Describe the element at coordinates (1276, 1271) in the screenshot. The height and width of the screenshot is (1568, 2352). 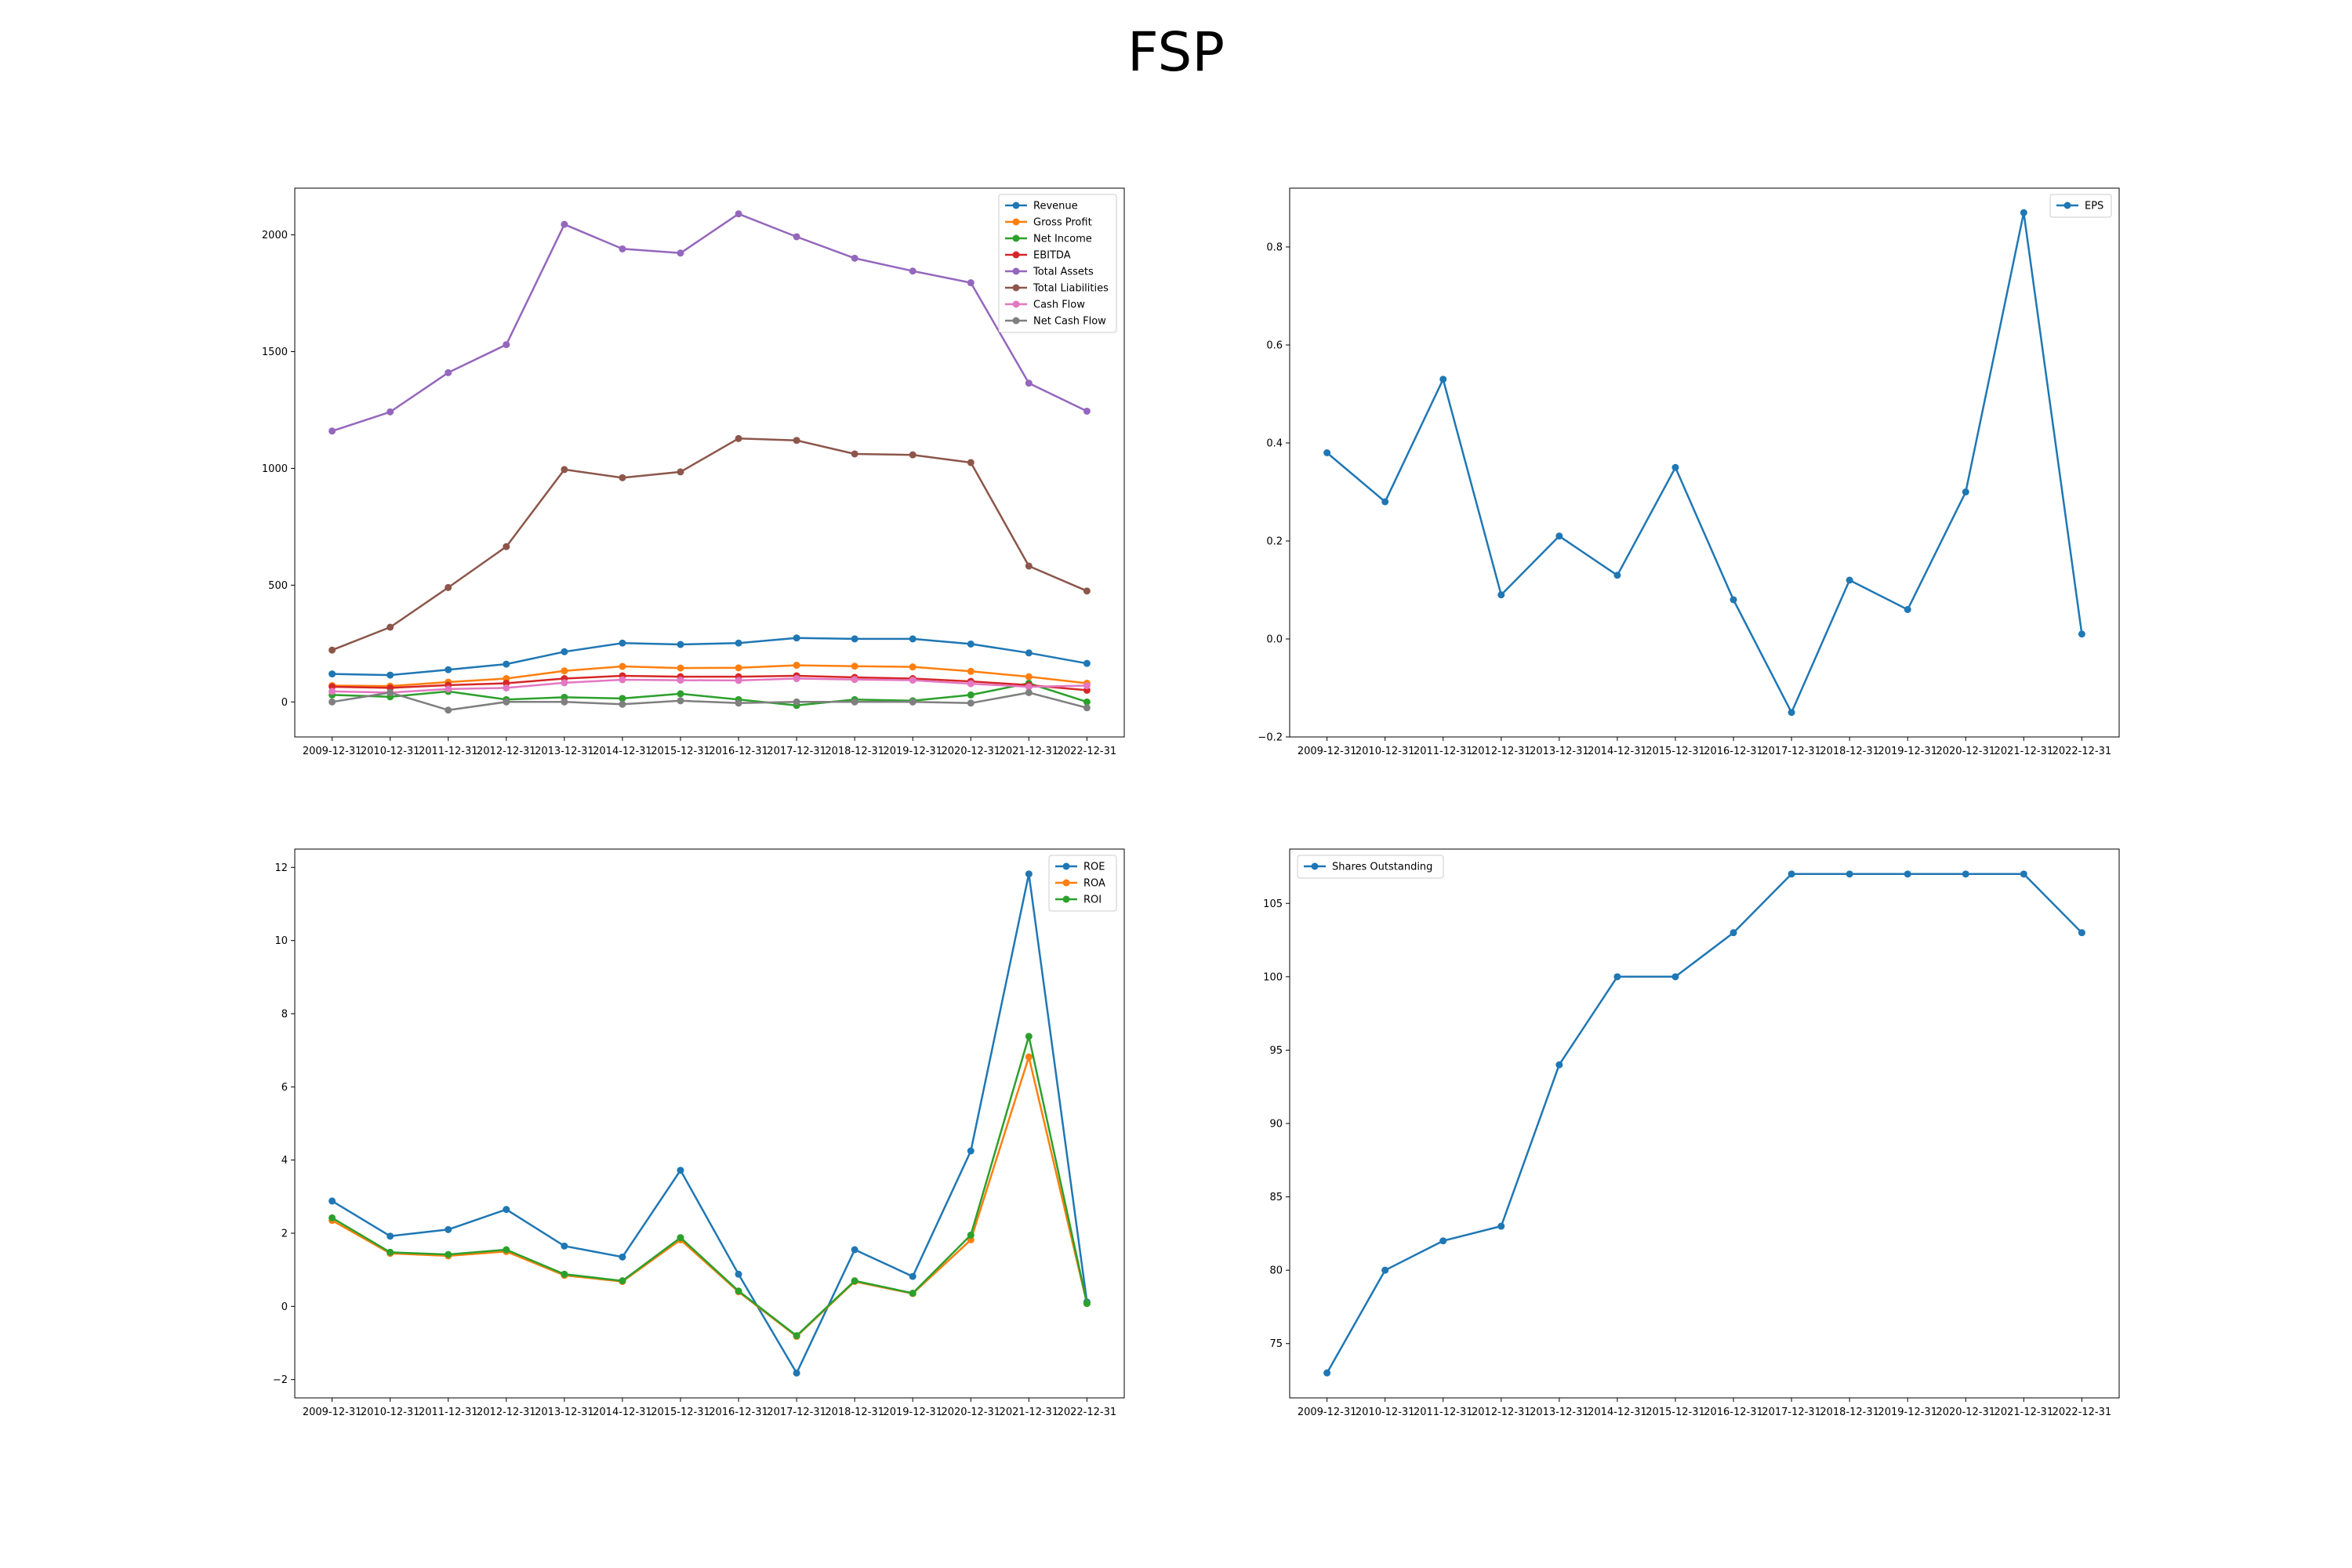
I see `y-tick-label: 80` at that location.